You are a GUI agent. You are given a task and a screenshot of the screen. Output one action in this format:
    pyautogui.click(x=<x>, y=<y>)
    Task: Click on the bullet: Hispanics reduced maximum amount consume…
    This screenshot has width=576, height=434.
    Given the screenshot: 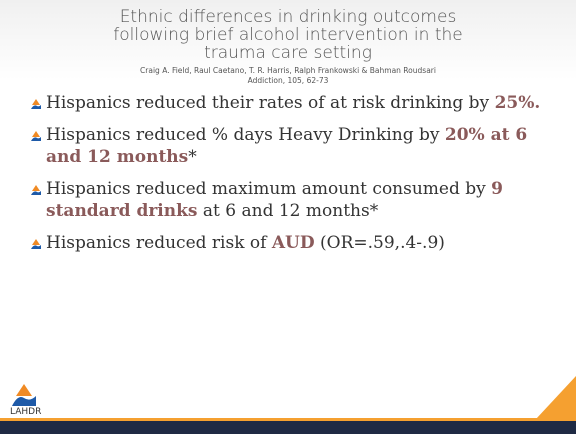 What is the action you would take?
    pyautogui.click(x=290, y=200)
    